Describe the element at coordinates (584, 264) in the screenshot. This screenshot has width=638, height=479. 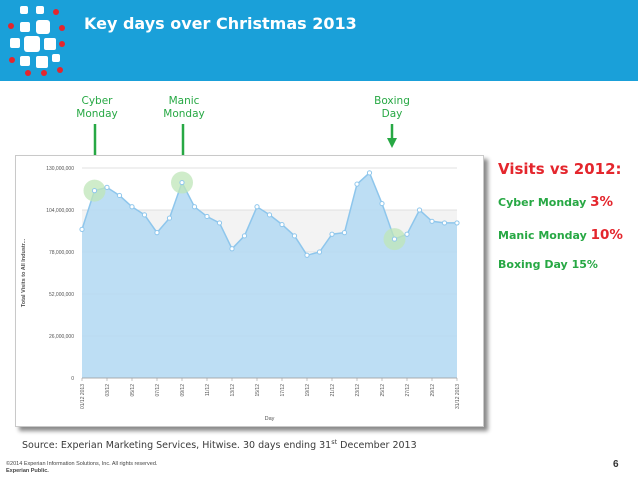
I see `stat-value: 15%` at that location.